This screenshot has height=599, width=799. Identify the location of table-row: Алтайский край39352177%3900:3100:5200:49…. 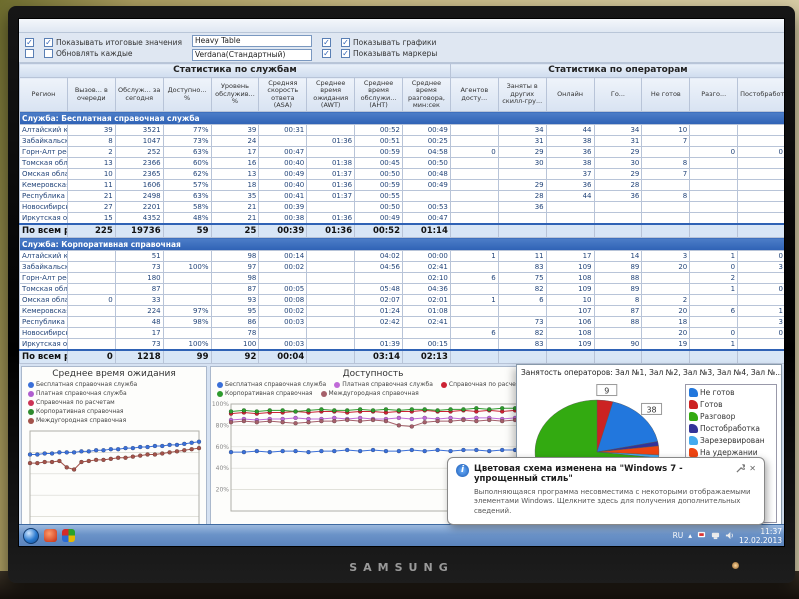
(401, 130).